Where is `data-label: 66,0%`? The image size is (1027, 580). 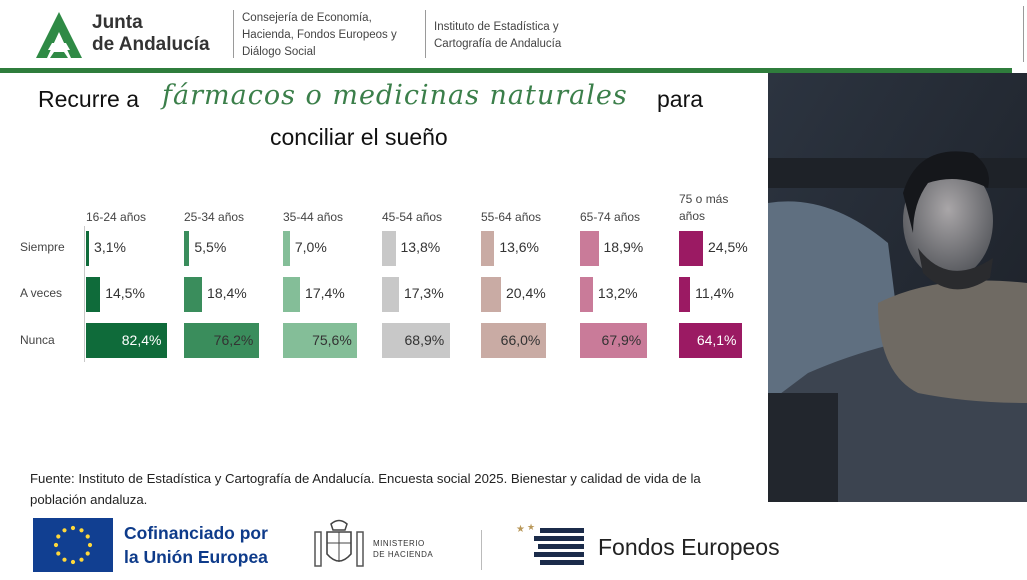 data-label: 66,0% is located at coordinates (520, 340).